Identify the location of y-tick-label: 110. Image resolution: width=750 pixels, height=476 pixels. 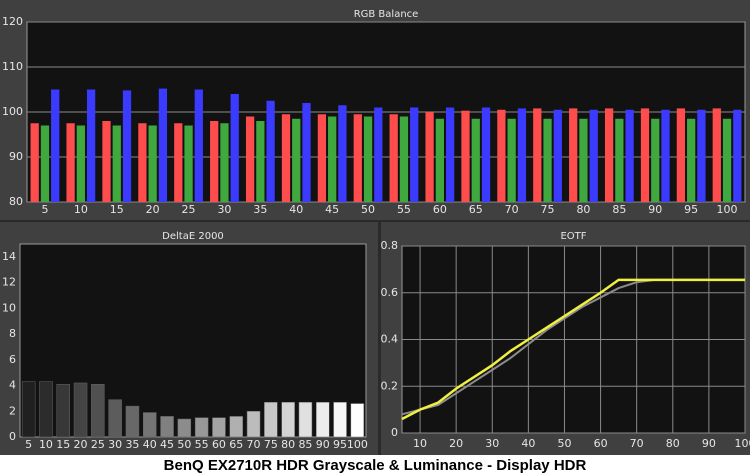
(12, 66).